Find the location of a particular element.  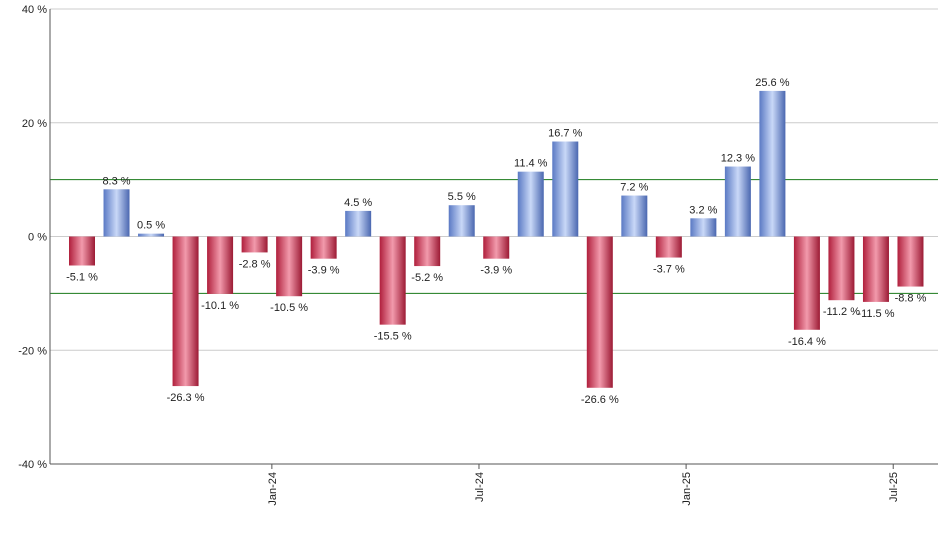

y-tick-label: 40 % is located at coordinates (34, 10).